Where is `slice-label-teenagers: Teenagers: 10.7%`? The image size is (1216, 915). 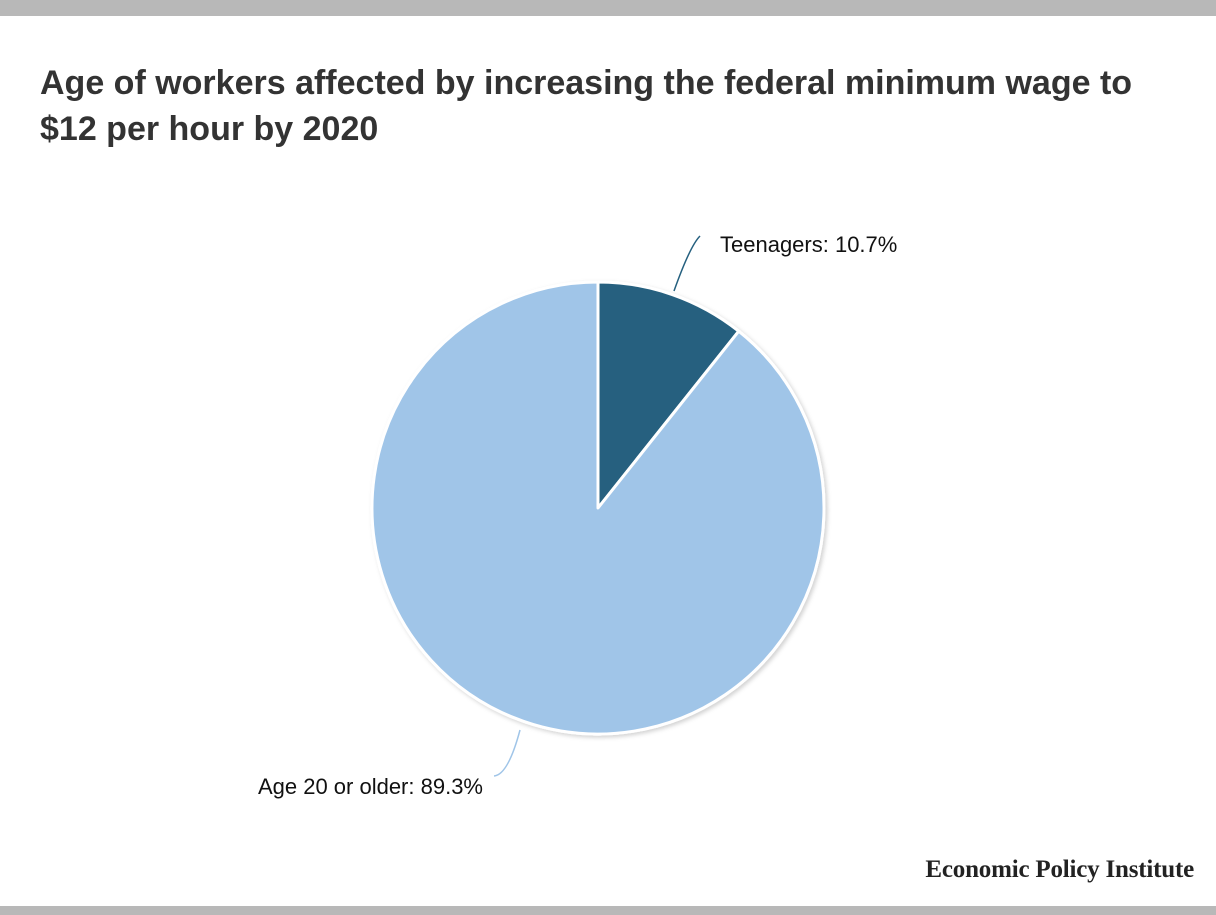 slice-label-teenagers: Teenagers: 10.7% is located at coordinates (808, 244).